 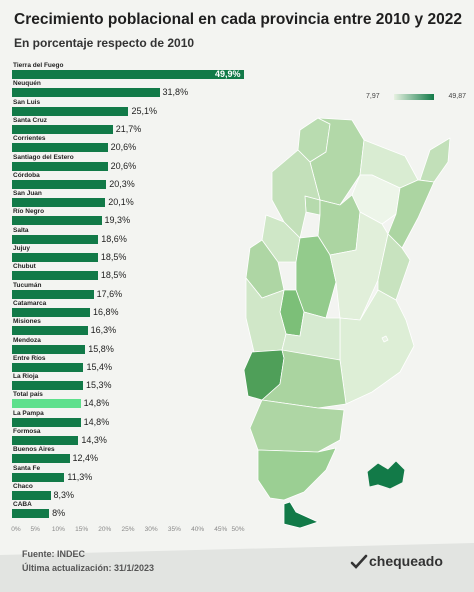 I want to click on x-axis: 0% 5% 10% 15% 20% 25% 30% 35% 40% 45% 50%, so click(x=128, y=531).